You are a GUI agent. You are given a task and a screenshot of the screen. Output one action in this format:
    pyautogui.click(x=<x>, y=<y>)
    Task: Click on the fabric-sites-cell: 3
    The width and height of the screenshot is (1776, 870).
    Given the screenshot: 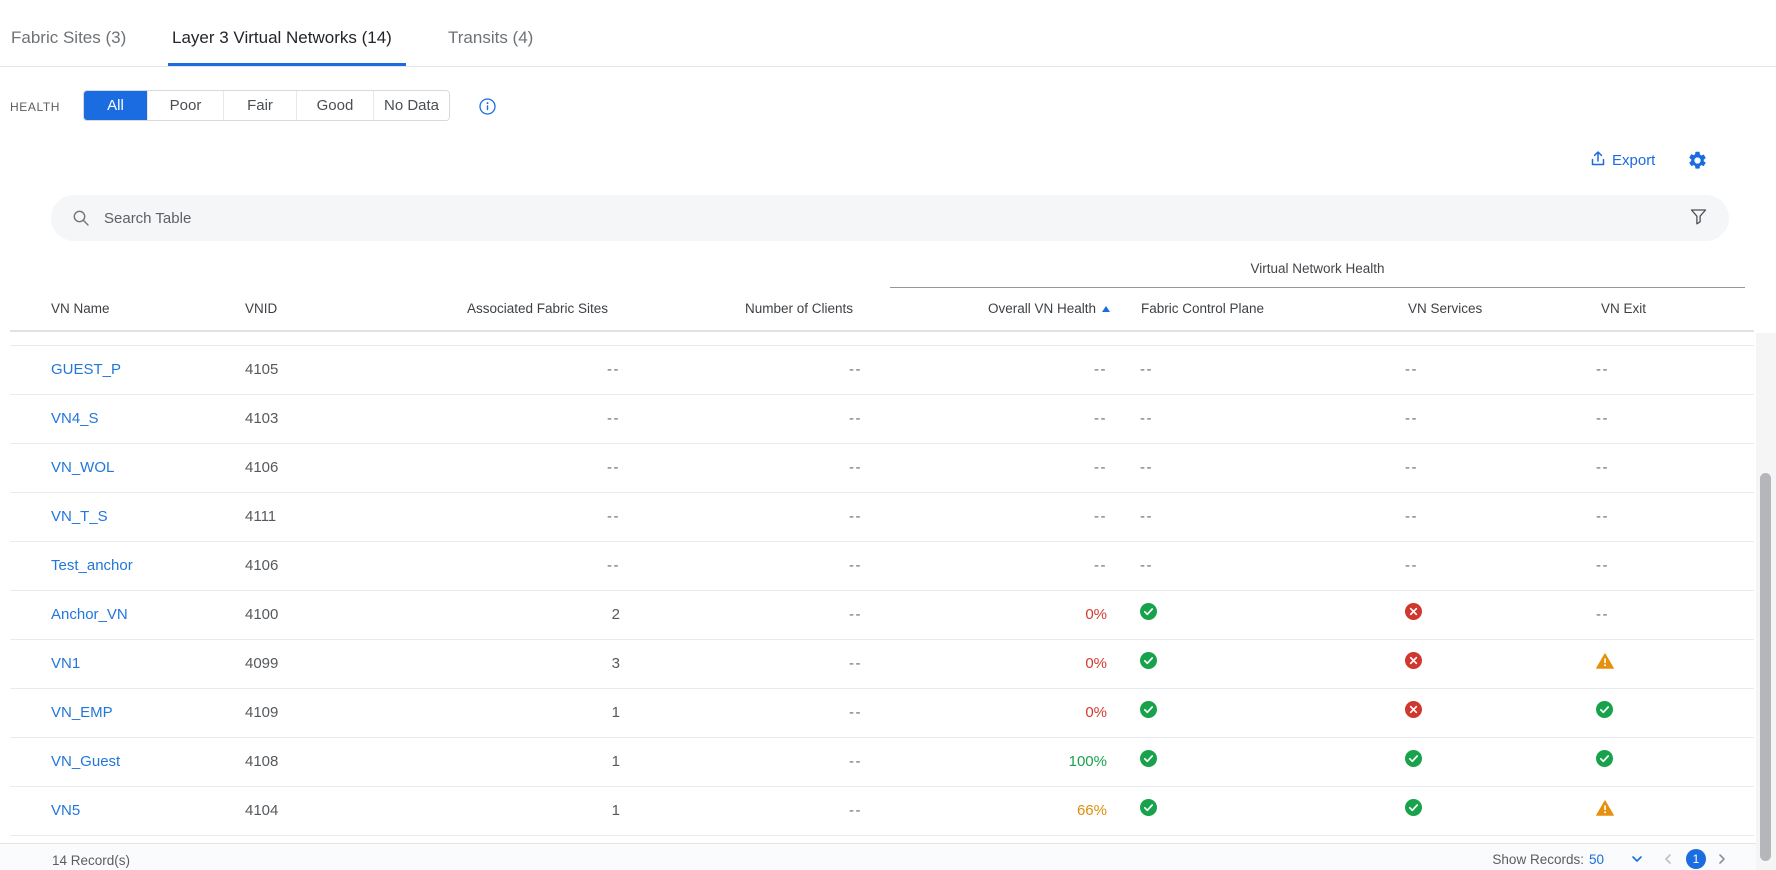 What is the action you would take?
    pyautogui.click(x=615, y=663)
    